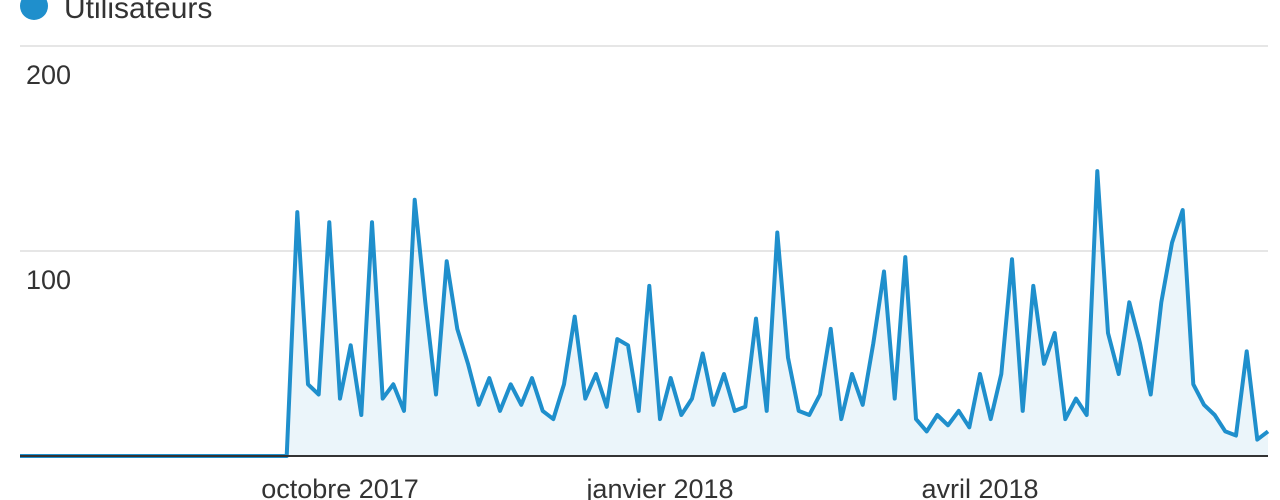 This screenshot has height=500, width=1280. I want to click on x-tick-label: avril 2018, so click(979, 487).